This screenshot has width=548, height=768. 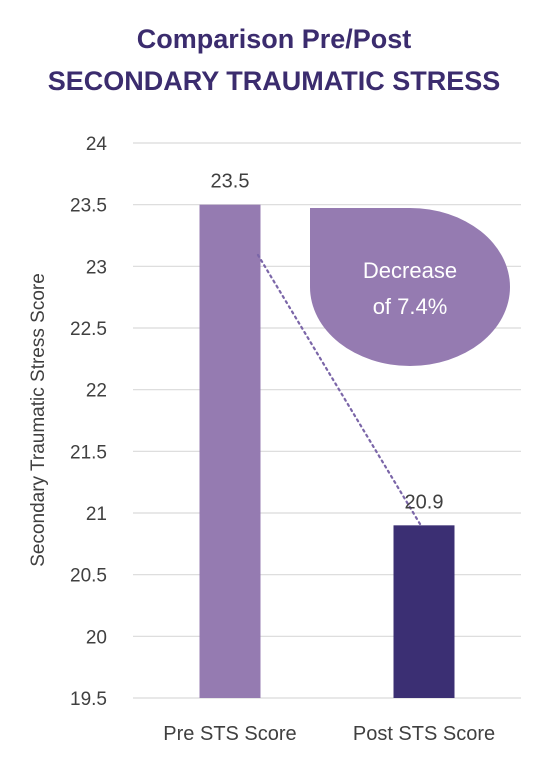 What do you see at coordinates (88, 576) in the screenshot?
I see `y-tick-label: 20.5` at bounding box center [88, 576].